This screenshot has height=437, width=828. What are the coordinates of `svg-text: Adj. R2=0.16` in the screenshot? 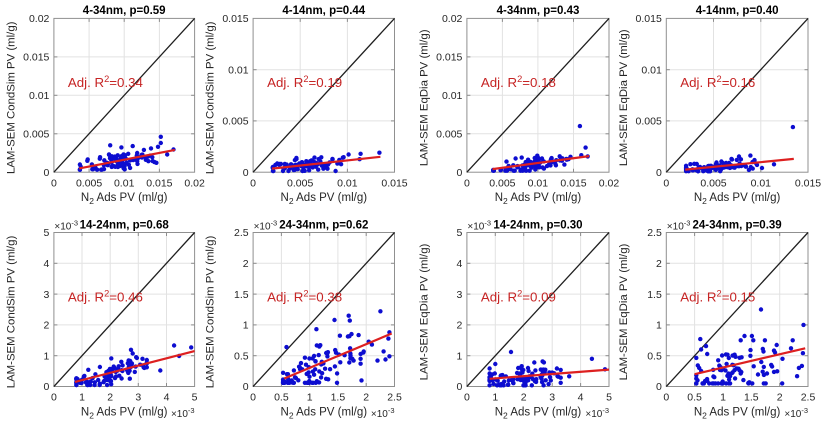 It's located at (717, 82).